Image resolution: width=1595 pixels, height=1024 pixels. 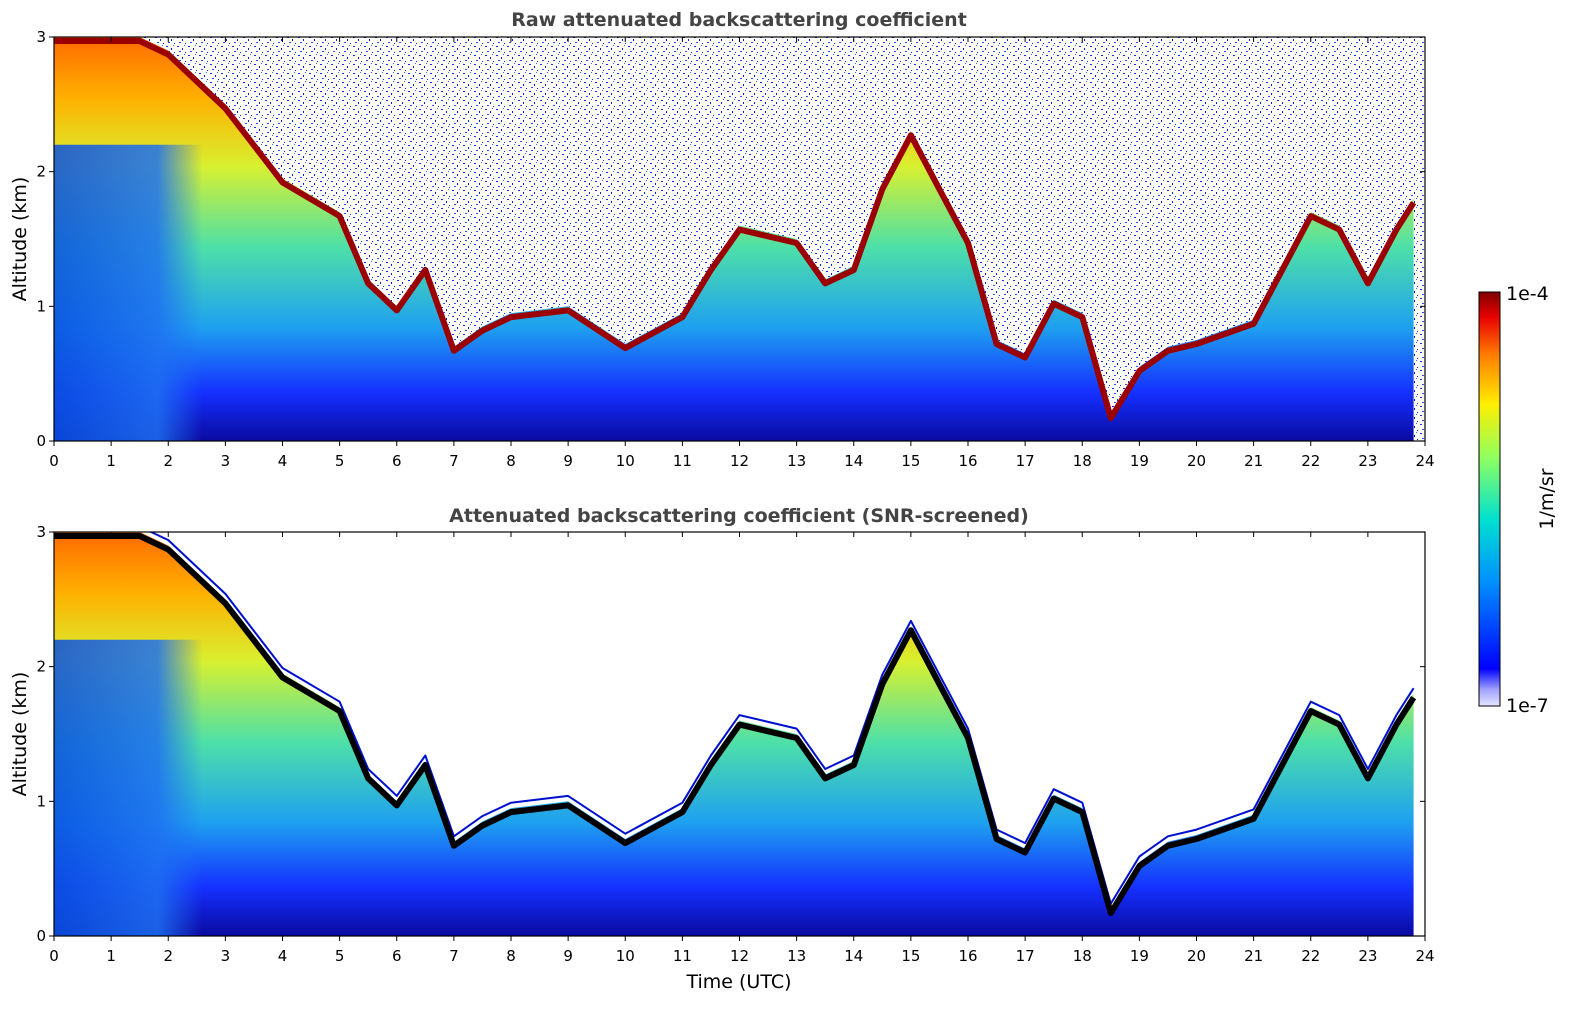 What do you see at coordinates (283, 956) in the screenshot?
I see `bottom-x-tick-label: 4` at bounding box center [283, 956].